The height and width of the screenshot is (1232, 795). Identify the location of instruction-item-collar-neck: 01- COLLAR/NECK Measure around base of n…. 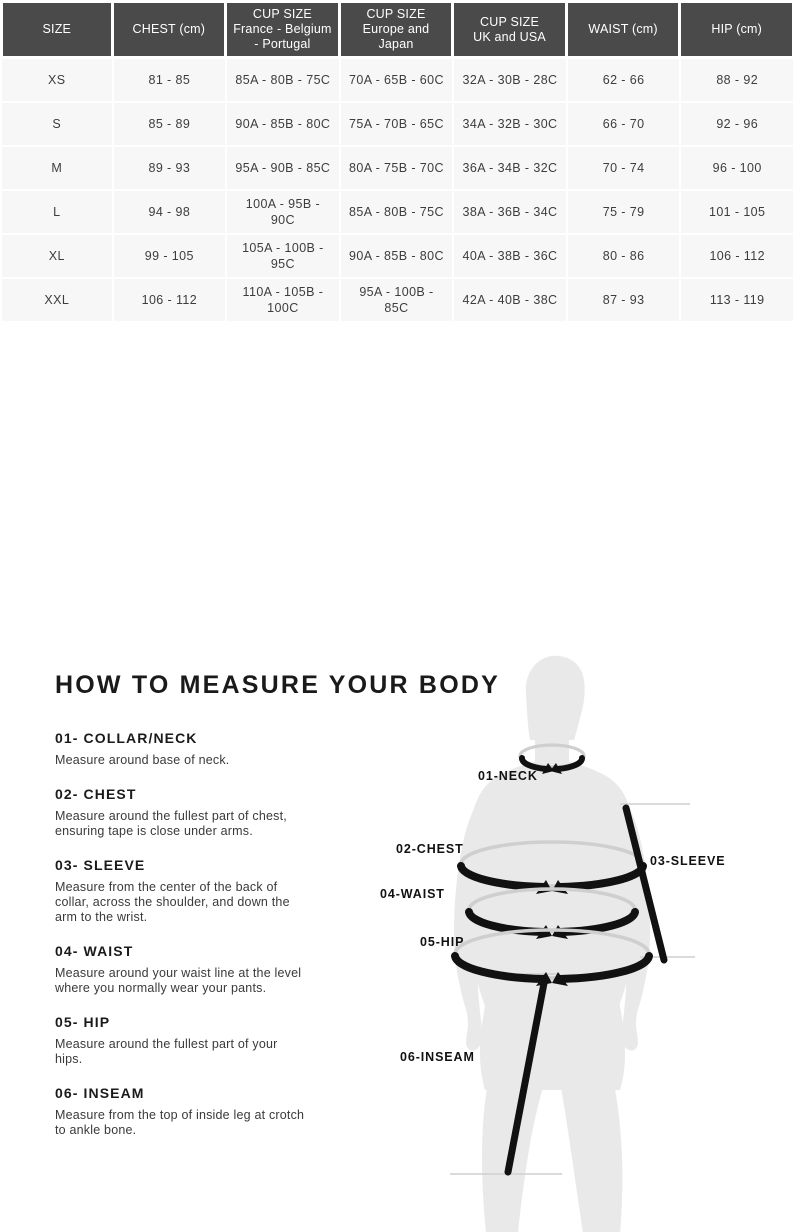
(180, 749).